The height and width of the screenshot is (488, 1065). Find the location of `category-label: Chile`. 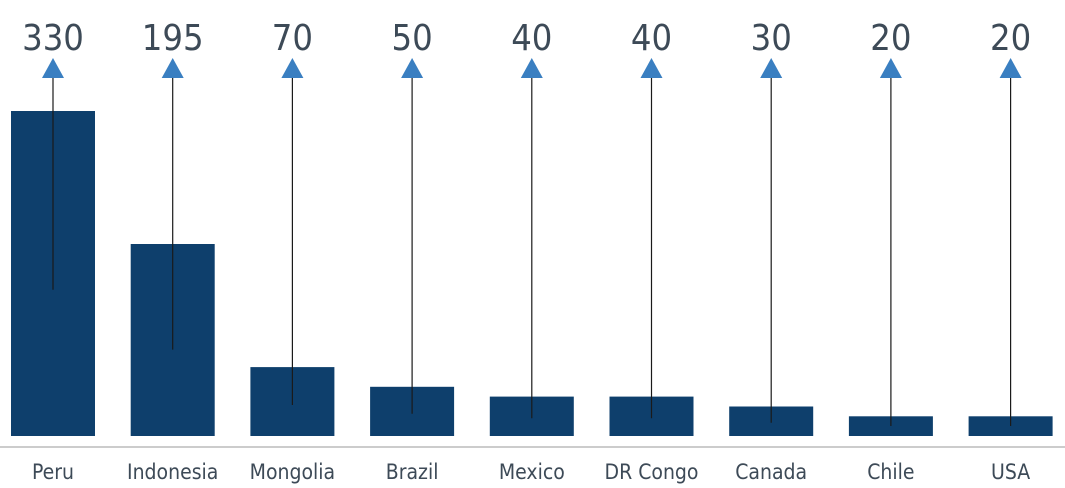

category-label: Chile is located at coordinates (890, 472).